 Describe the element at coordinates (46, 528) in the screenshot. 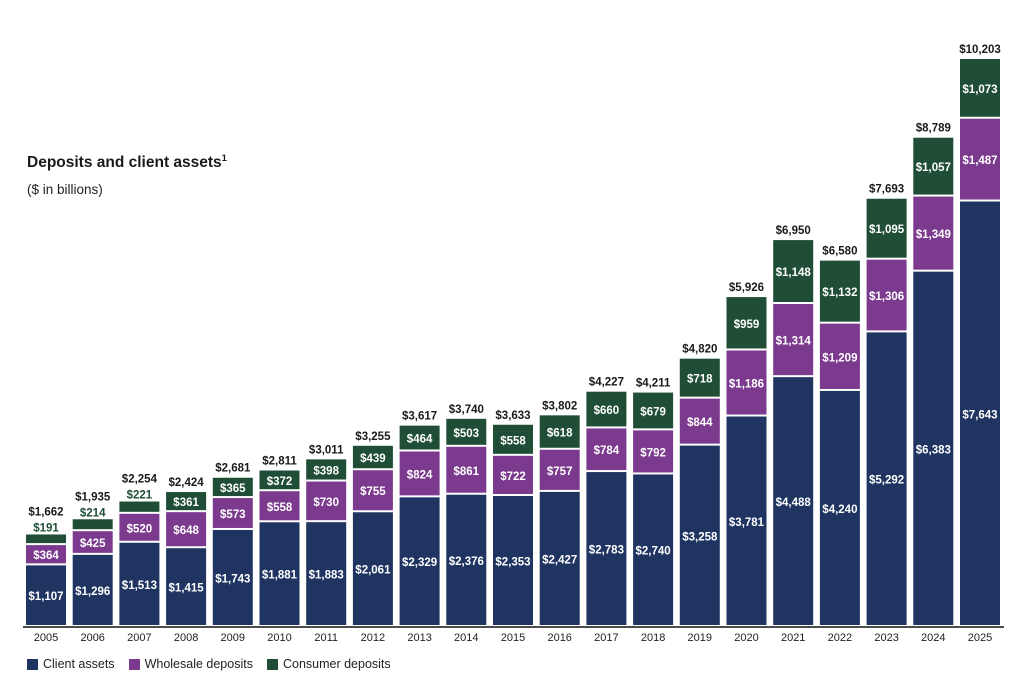

I see `data-label: $191` at that location.